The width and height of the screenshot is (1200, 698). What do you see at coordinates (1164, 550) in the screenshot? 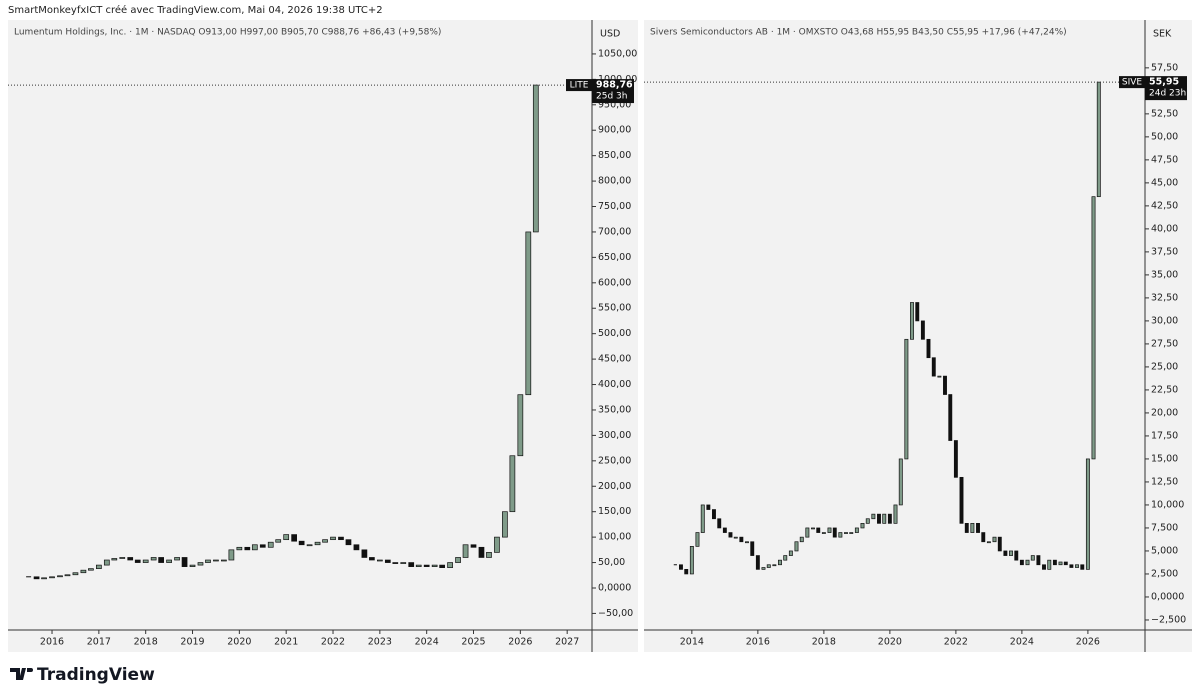
I see `y-tick-label: 5,000` at bounding box center [1164, 550].